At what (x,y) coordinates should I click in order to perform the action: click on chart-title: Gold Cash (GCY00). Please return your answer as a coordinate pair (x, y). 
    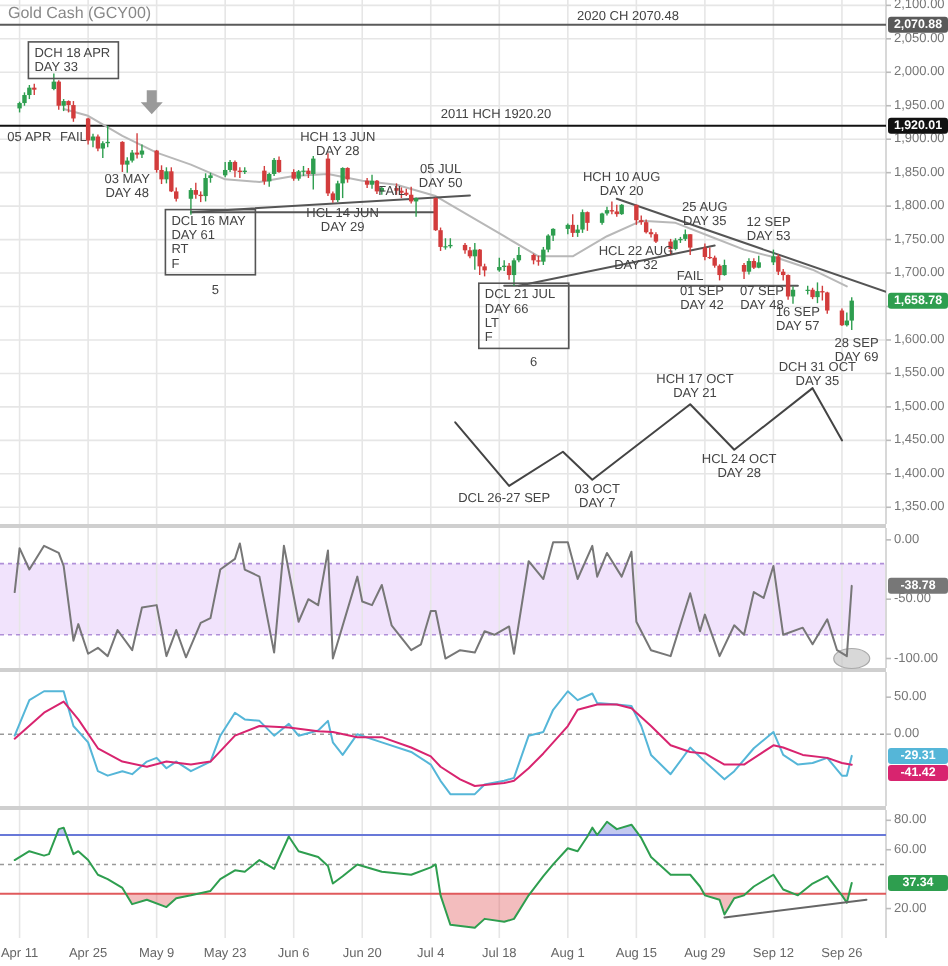
    Looking at the image, I should click on (80, 13).